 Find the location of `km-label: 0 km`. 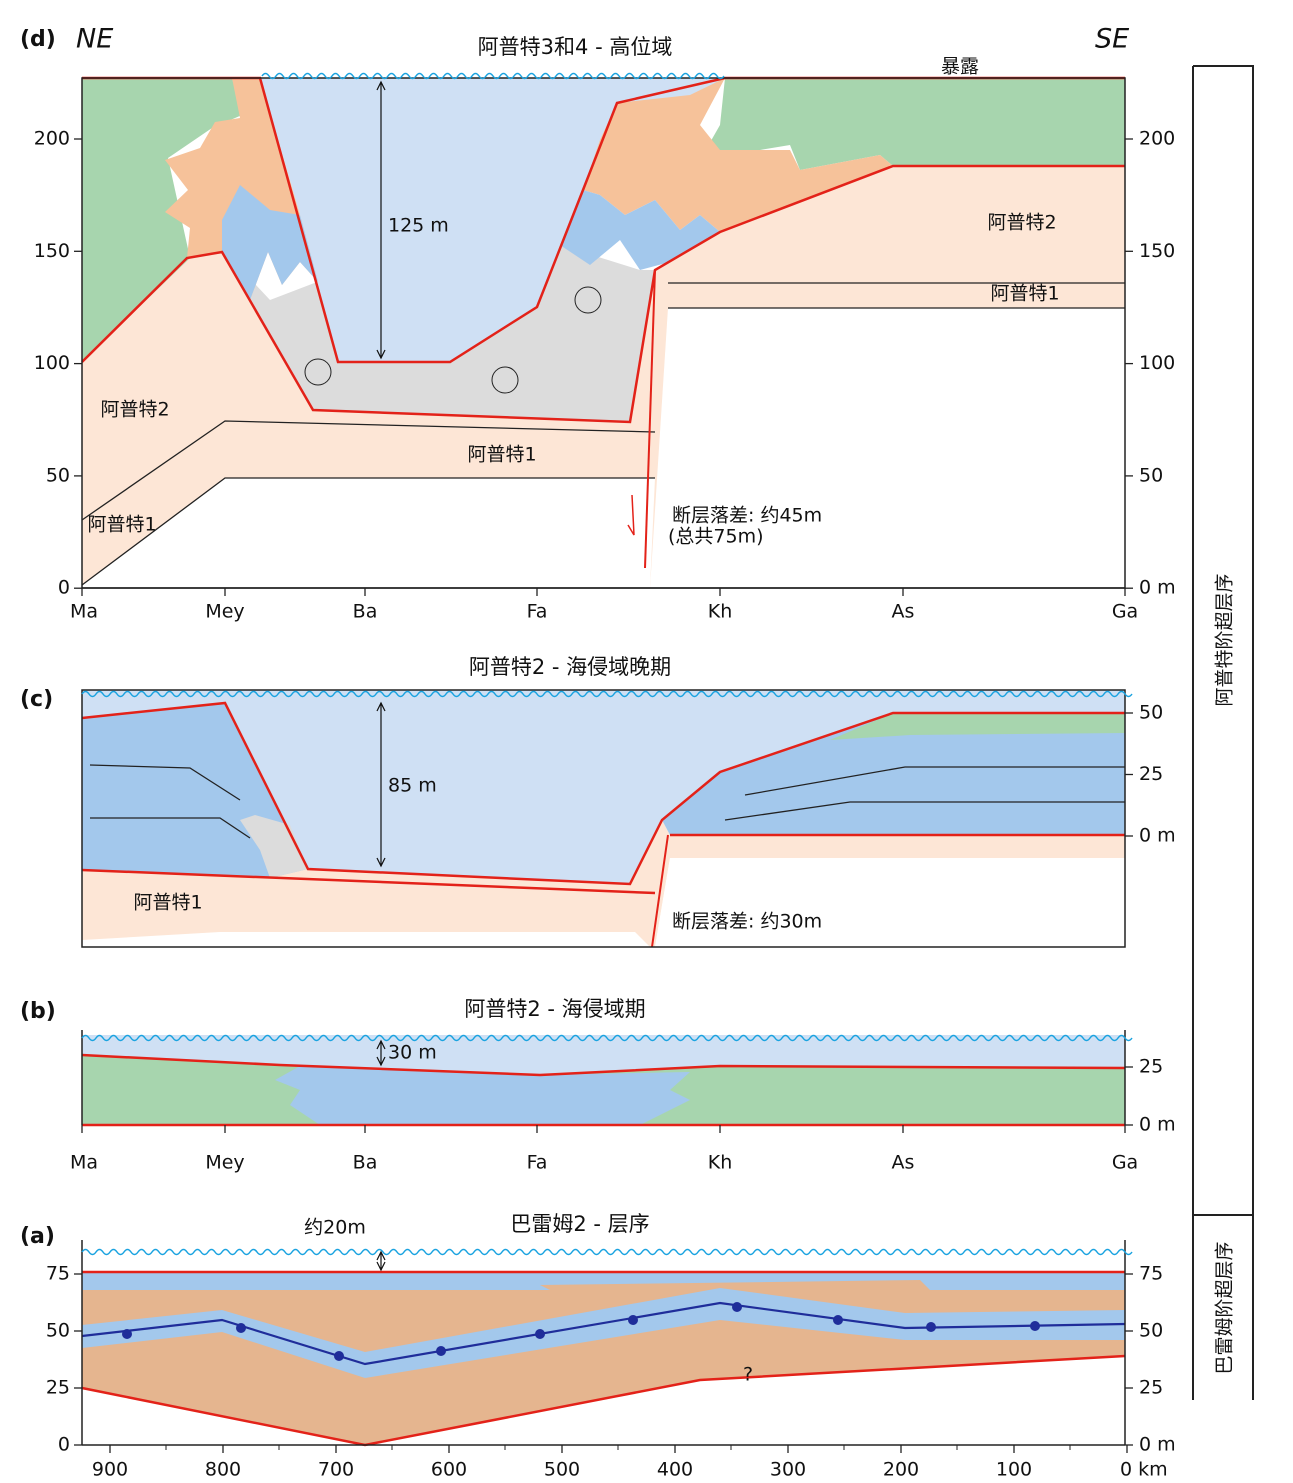

km-label: 0 km is located at coordinates (1144, 1470).